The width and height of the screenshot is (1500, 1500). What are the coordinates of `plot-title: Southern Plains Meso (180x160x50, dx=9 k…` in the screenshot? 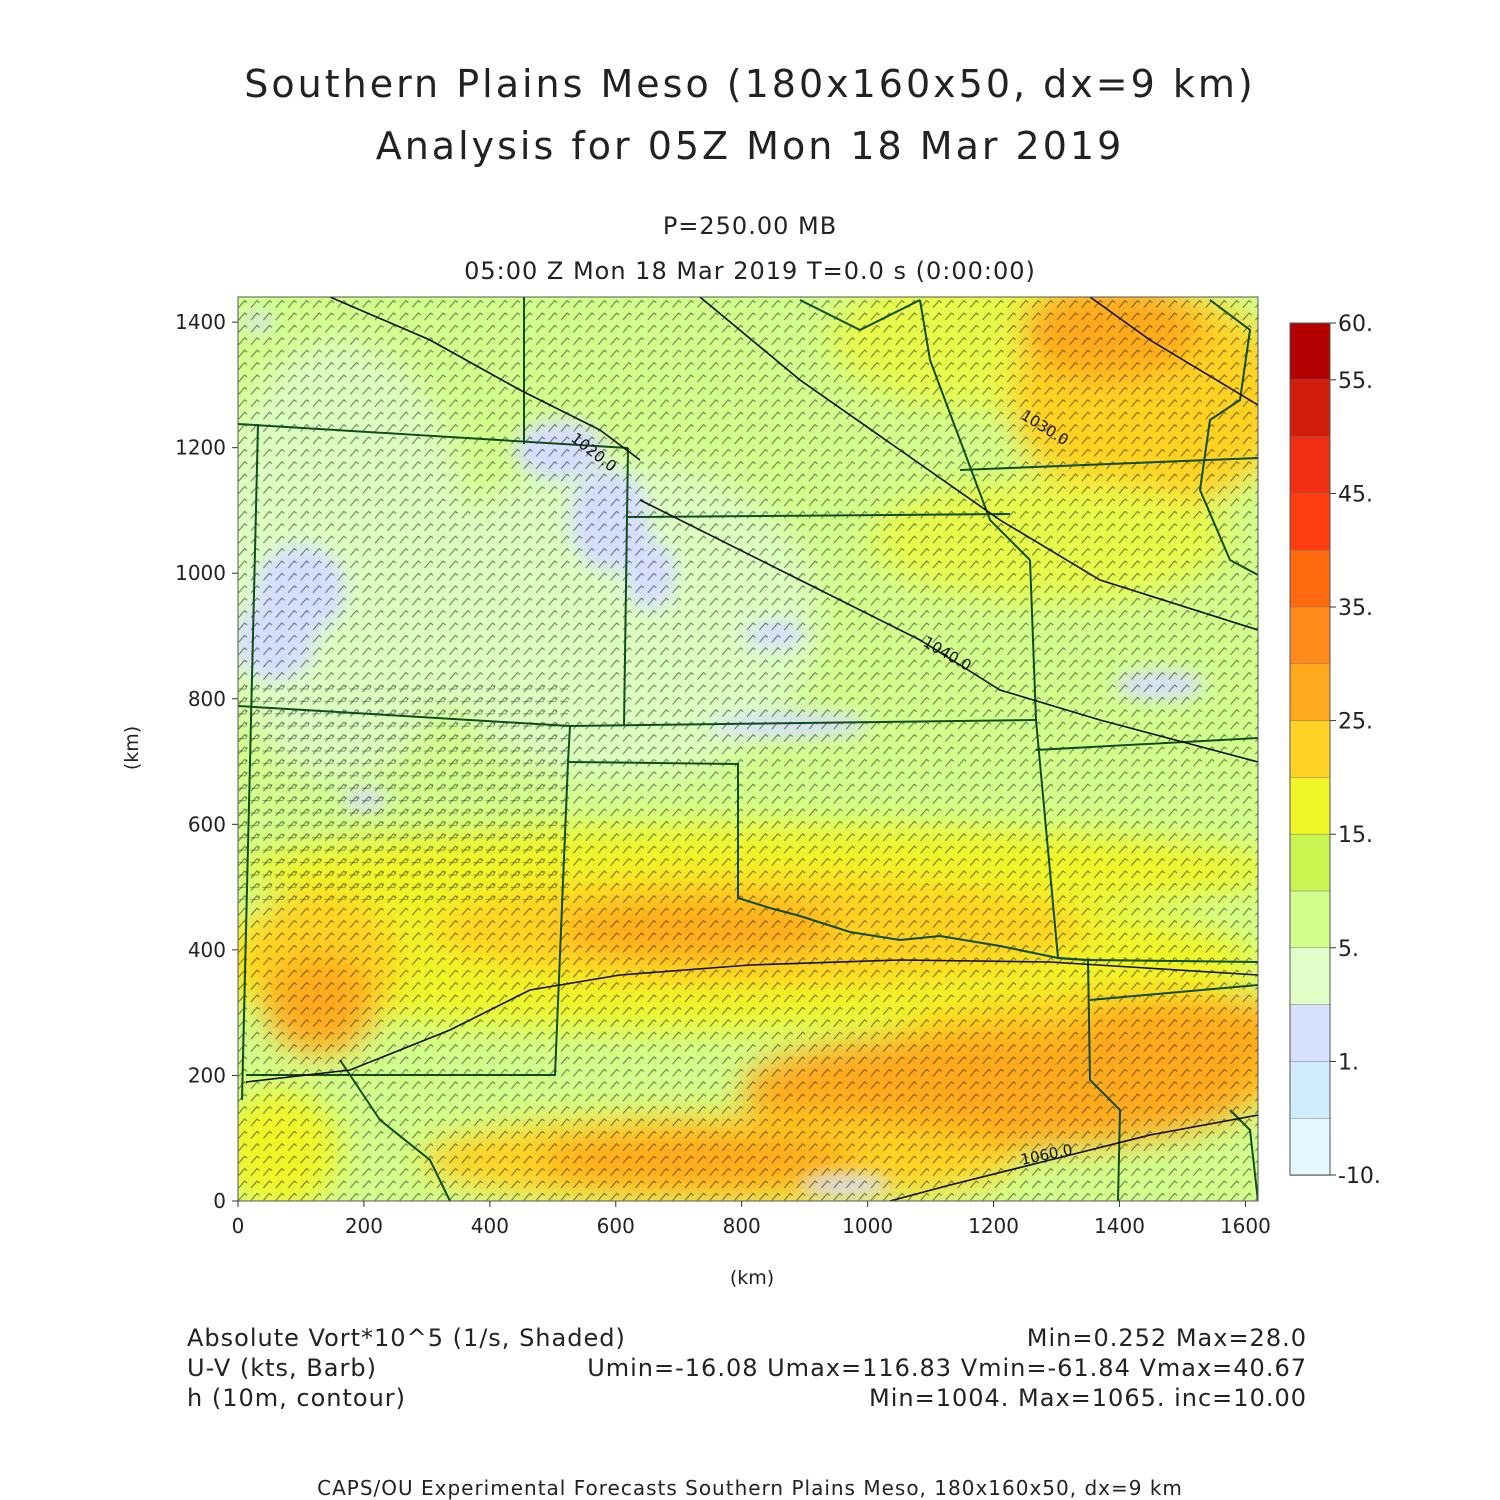 It's located at (750, 84).